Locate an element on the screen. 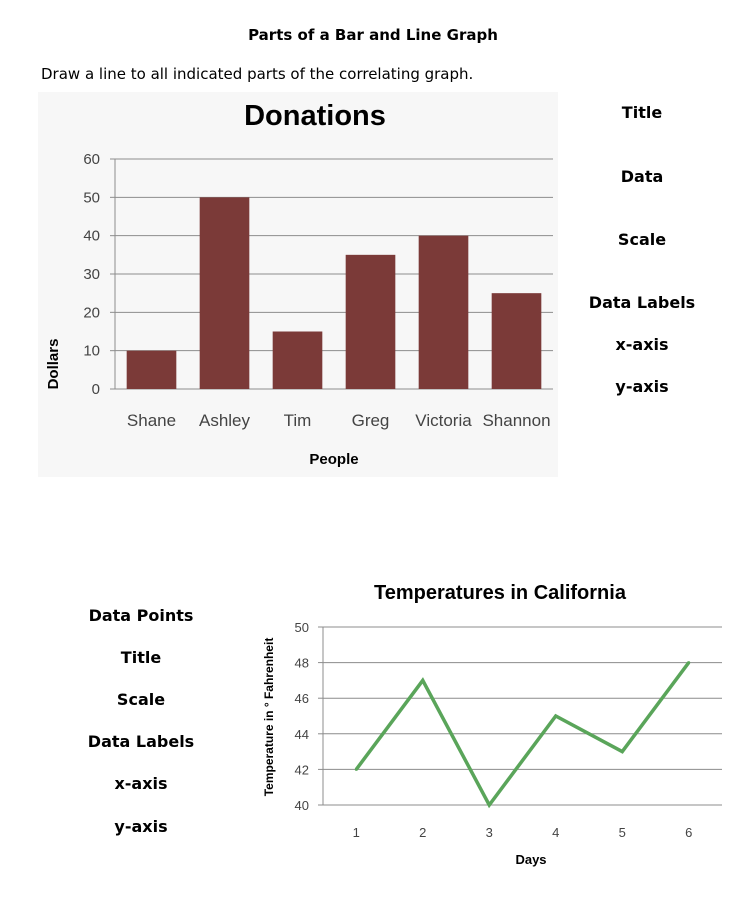  bar-category-label: Tim is located at coordinates (298, 420).